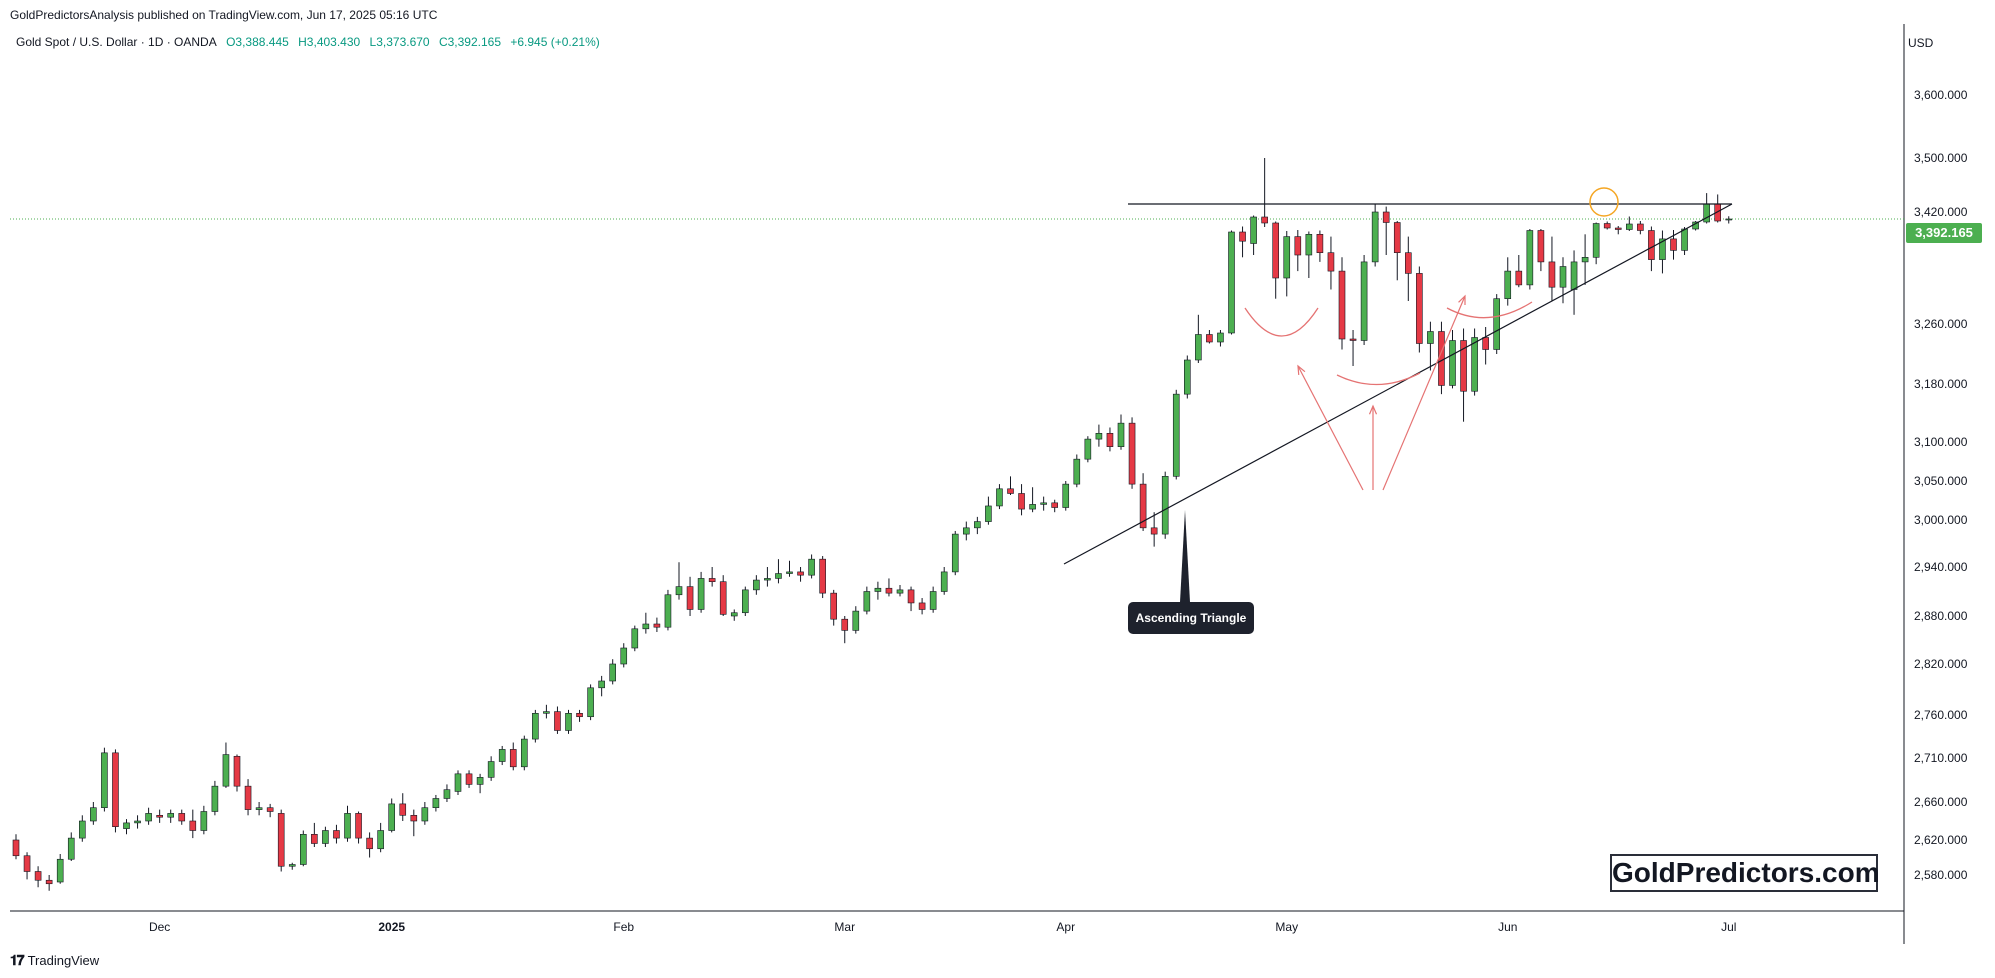  What do you see at coordinates (1941, 664) in the screenshot?
I see `y-tick-label: 2,820.000` at bounding box center [1941, 664].